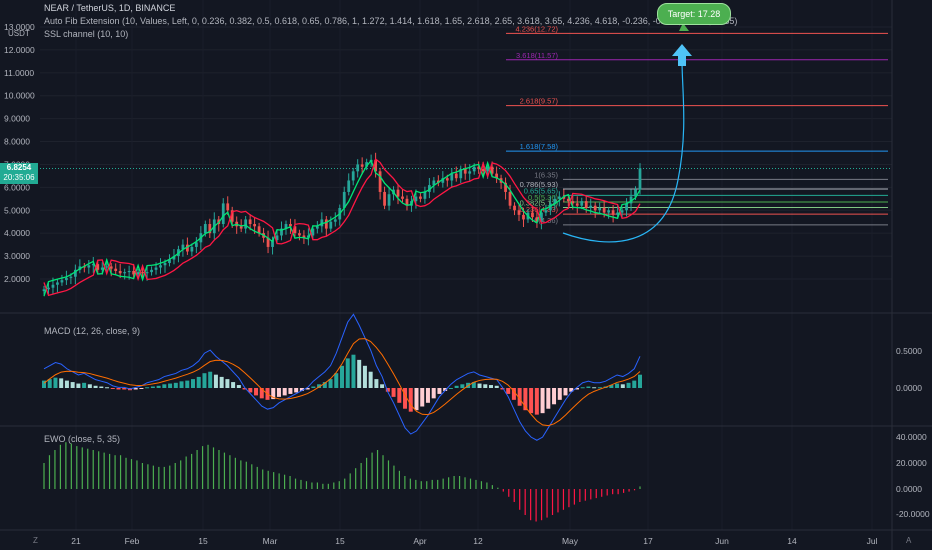 This screenshot has width=932, height=550. What do you see at coordinates (76, 541) in the screenshot?
I see `time-tick-label: 21` at bounding box center [76, 541].